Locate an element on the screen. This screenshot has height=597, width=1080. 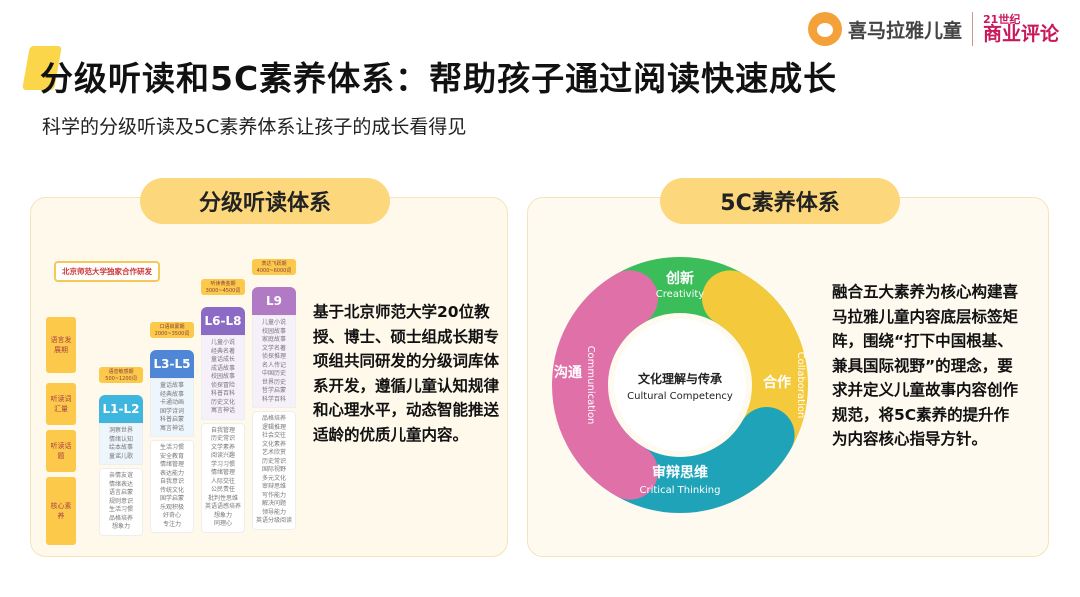
ring-label: 审辩思维 is located at coordinates (680, 472).